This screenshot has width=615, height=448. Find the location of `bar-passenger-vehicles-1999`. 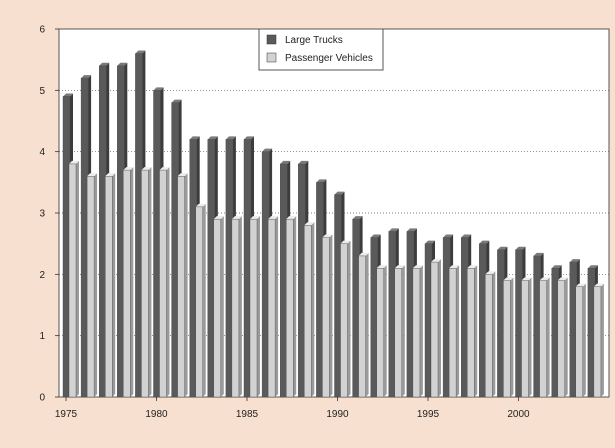

bar-passenger-vehicles-1999 is located at coordinates (508, 337).